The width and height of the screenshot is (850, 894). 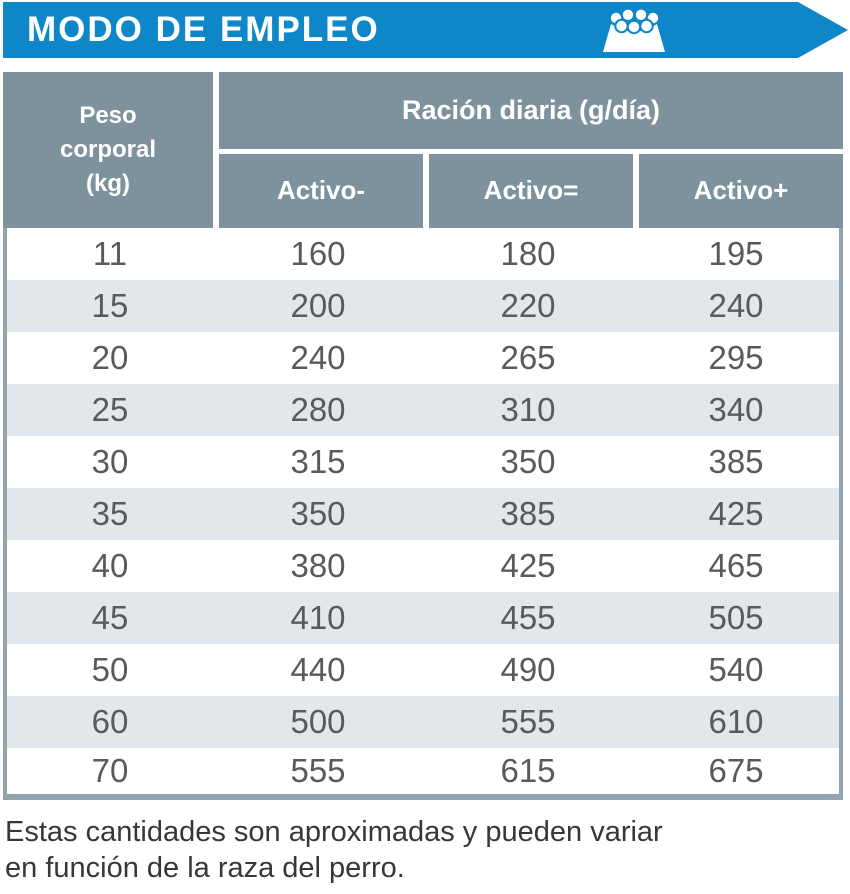 What do you see at coordinates (318, 410) in the screenshot?
I see `cell-ration-value: 280` at bounding box center [318, 410].